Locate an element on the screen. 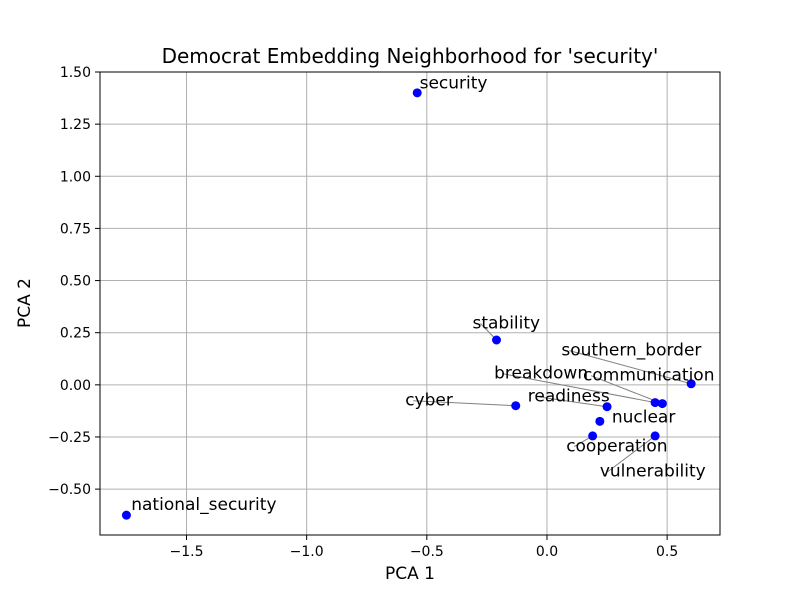 This screenshot has width=800, height=600. point-vulnerability is located at coordinates (655, 436).